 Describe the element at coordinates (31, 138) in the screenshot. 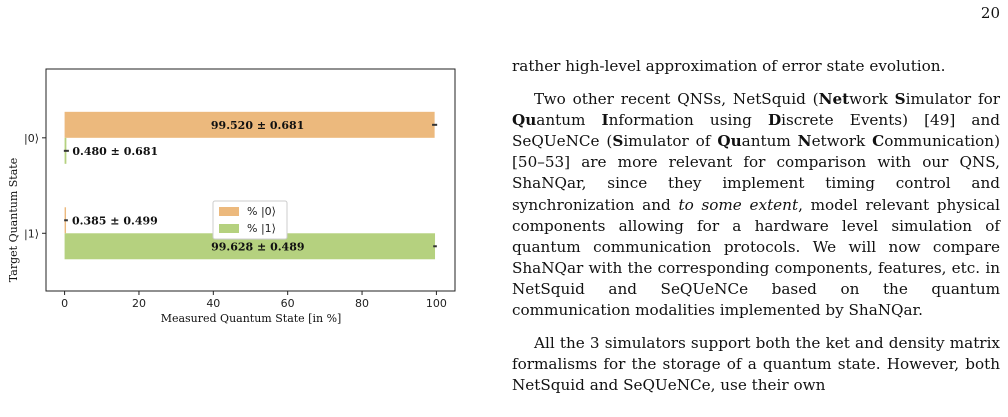

I see `y-tick-label: |0⟩` at that location.